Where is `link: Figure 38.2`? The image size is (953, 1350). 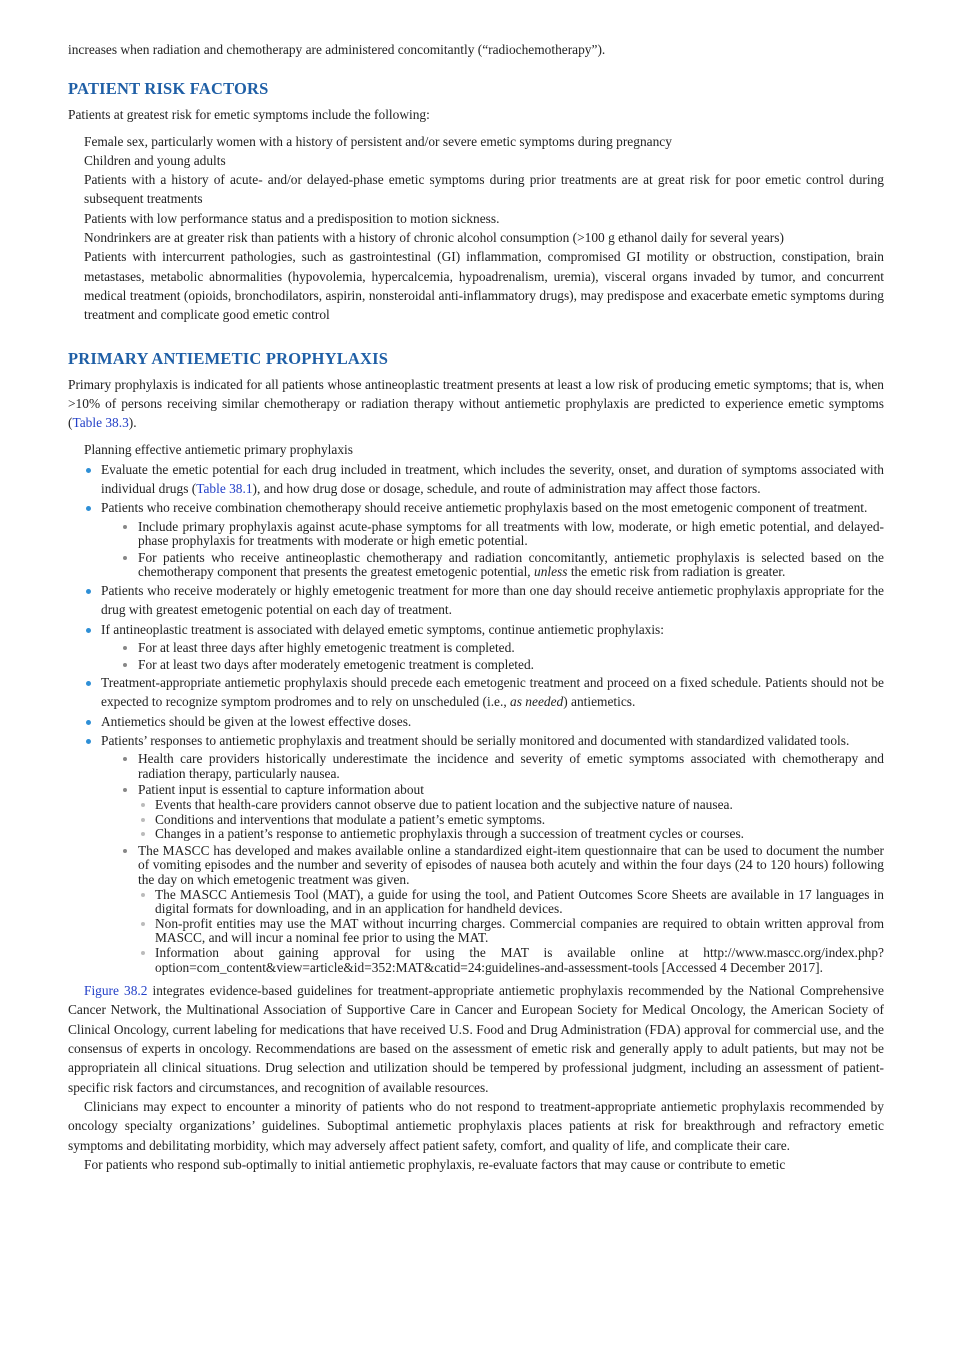 link: Figure 38.2 is located at coordinates (116, 991).